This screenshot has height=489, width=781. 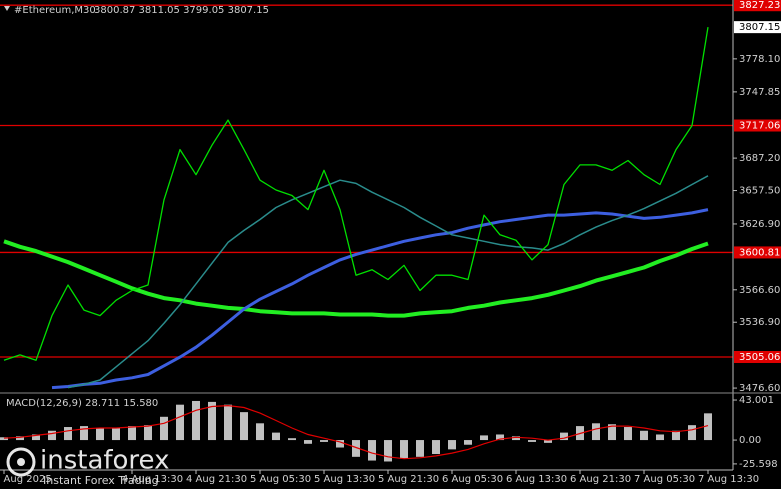 I want to click on x-tick-label: 5 Aug 05:30, so click(x=280, y=479).